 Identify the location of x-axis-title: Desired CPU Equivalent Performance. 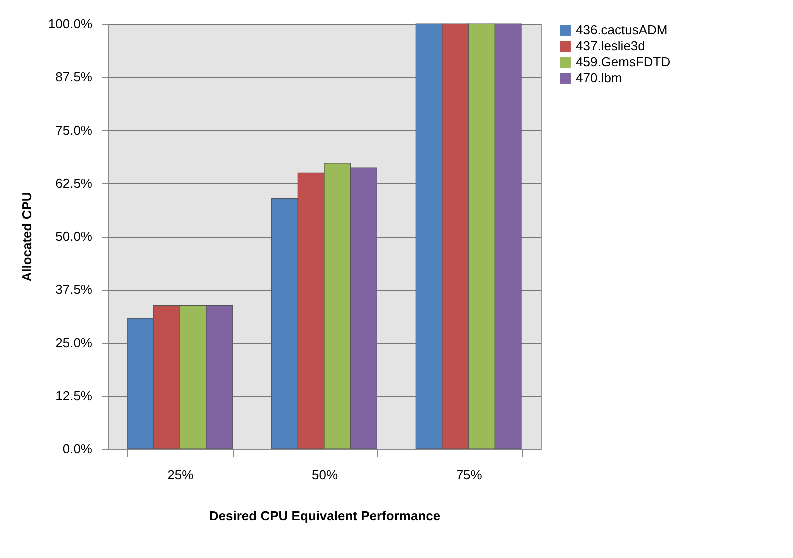
(325, 516).